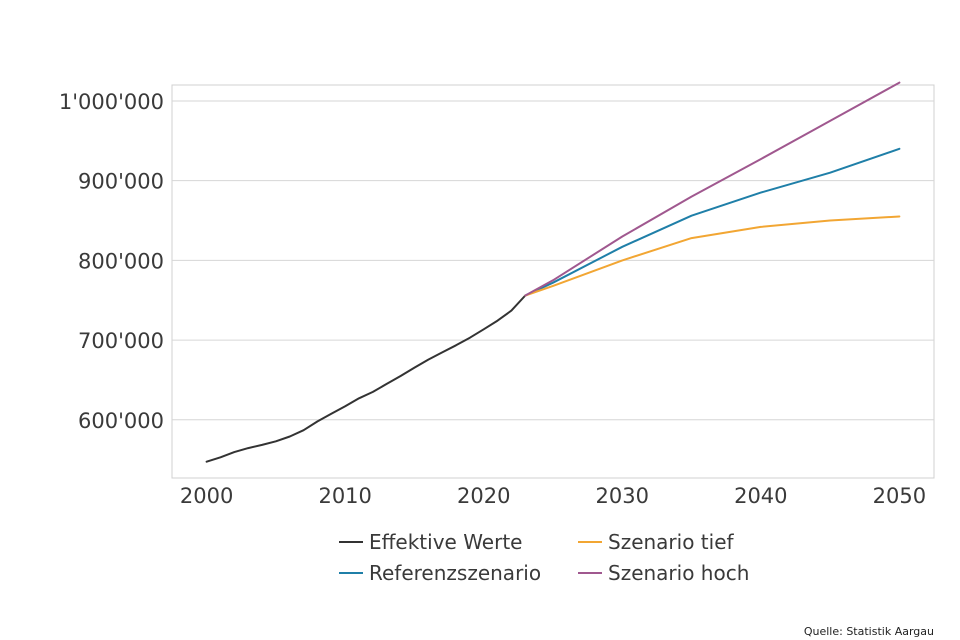  Describe the element at coordinates (121, 421) in the screenshot. I see `y-tick-label: 600'000` at that location.